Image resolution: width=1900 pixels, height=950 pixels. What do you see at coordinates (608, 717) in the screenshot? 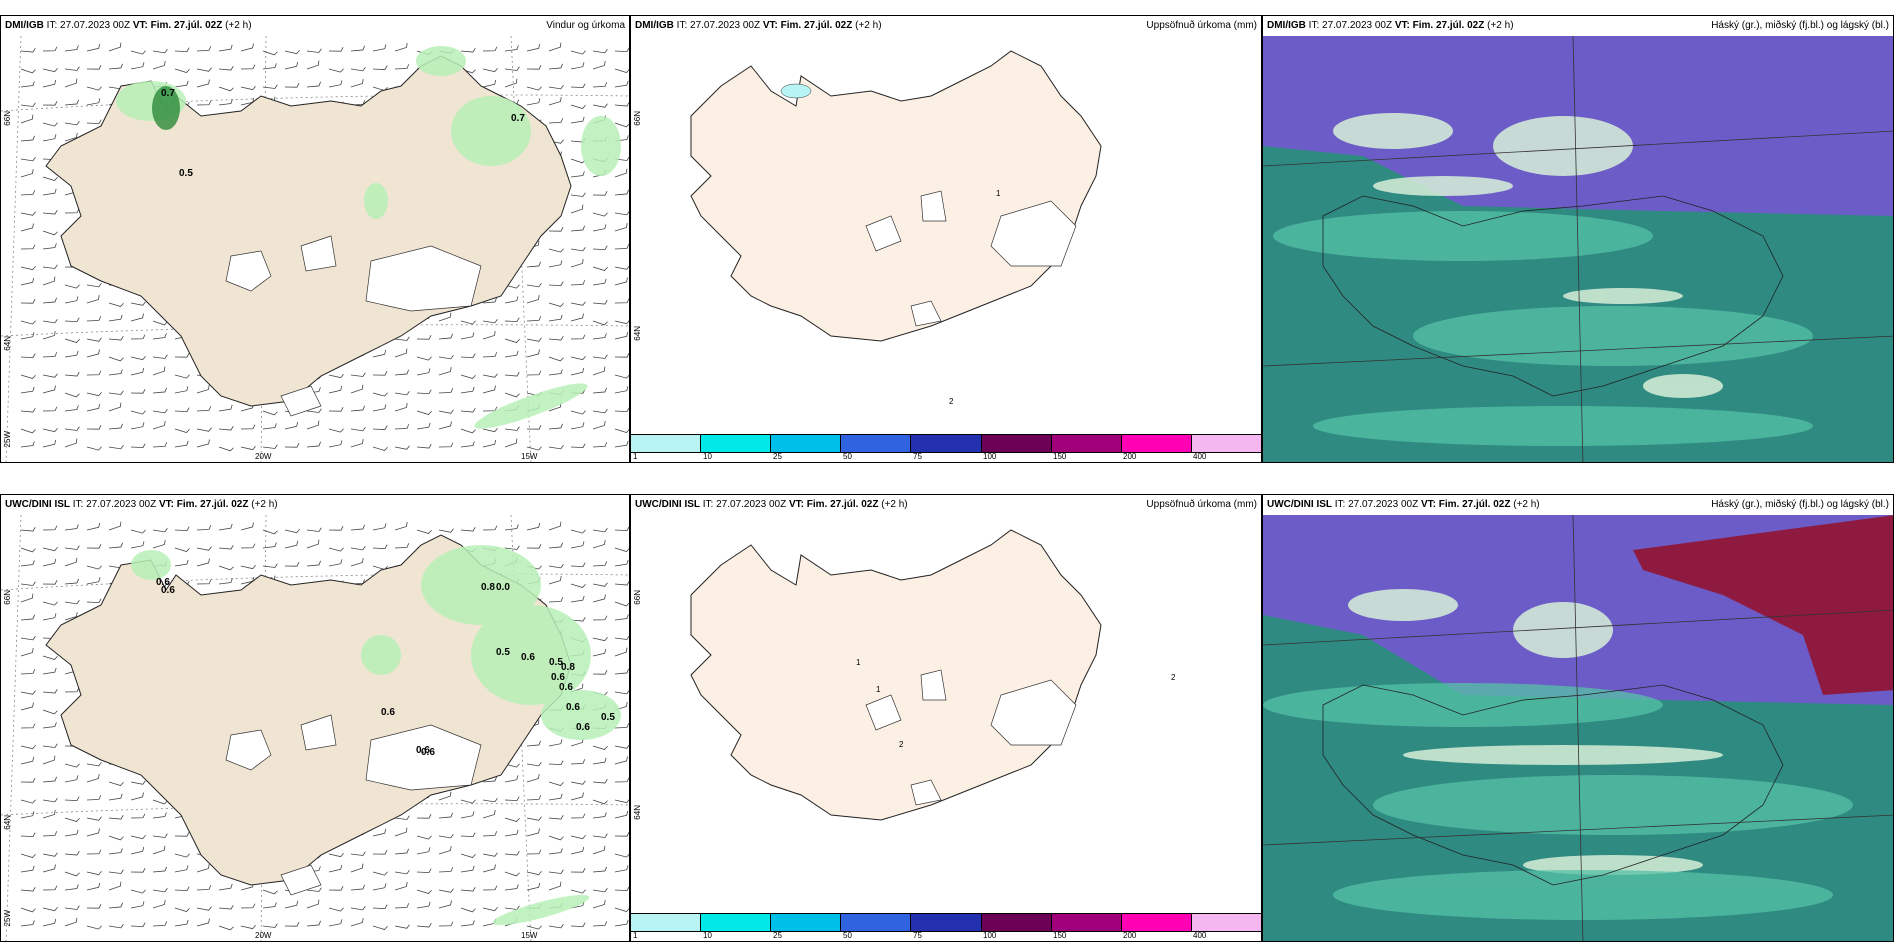
I see `precip-value-label: 0.5` at bounding box center [608, 717].